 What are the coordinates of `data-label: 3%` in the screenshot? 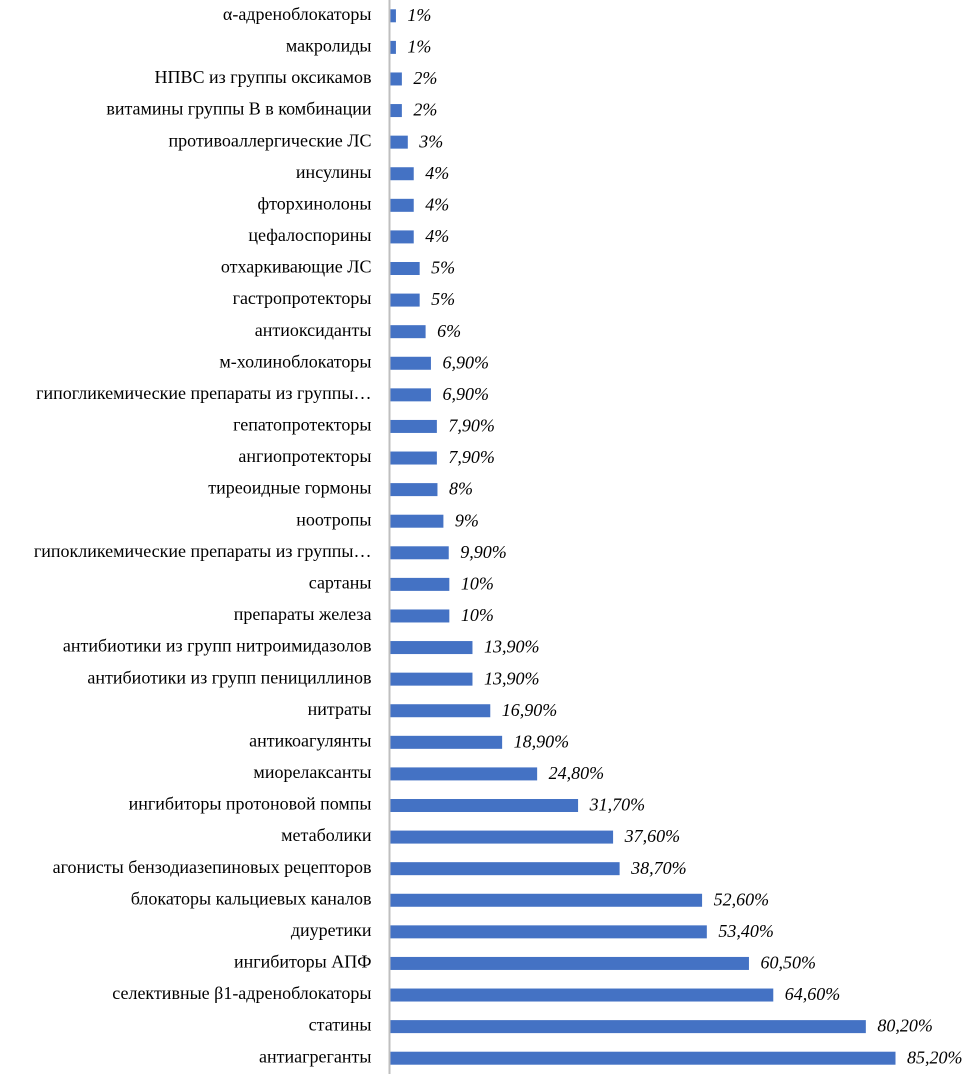 It's located at (430, 141).